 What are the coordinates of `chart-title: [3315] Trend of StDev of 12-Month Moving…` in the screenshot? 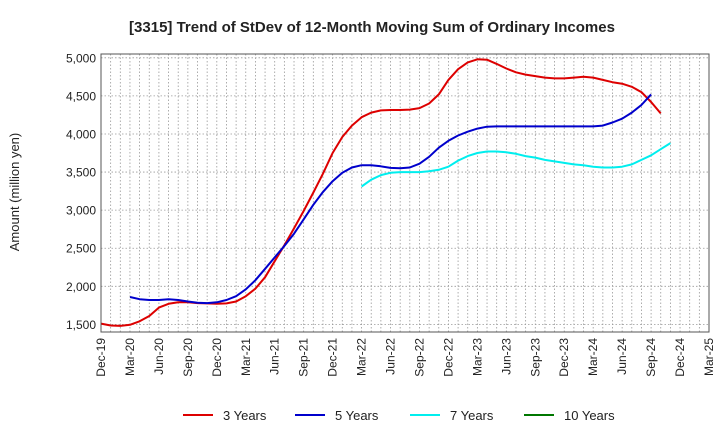 It's located at (372, 27).